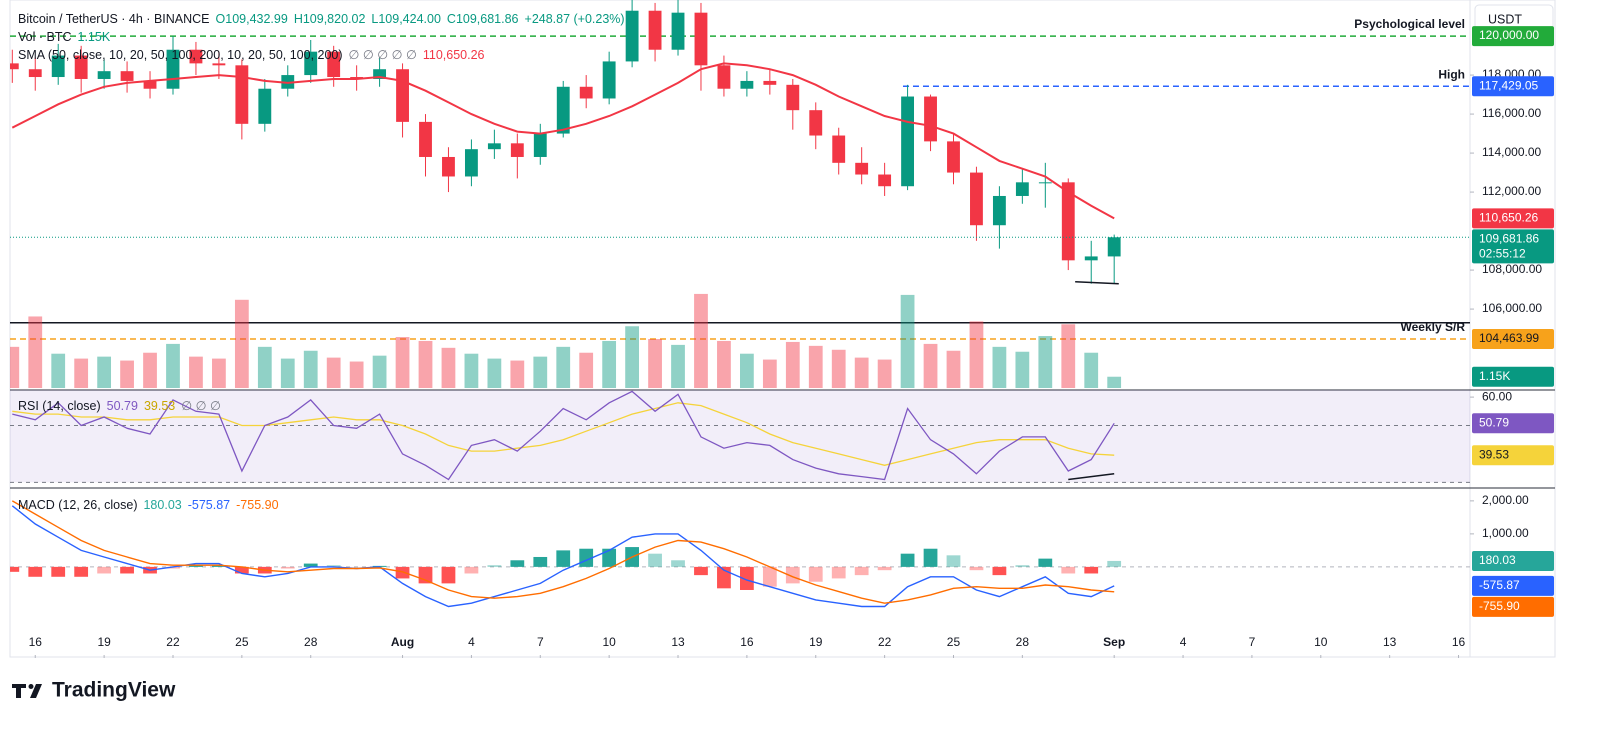 The height and width of the screenshot is (738, 1600). What do you see at coordinates (1023, 642) in the screenshot?
I see `x-tick-label: 28` at bounding box center [1023, 642].